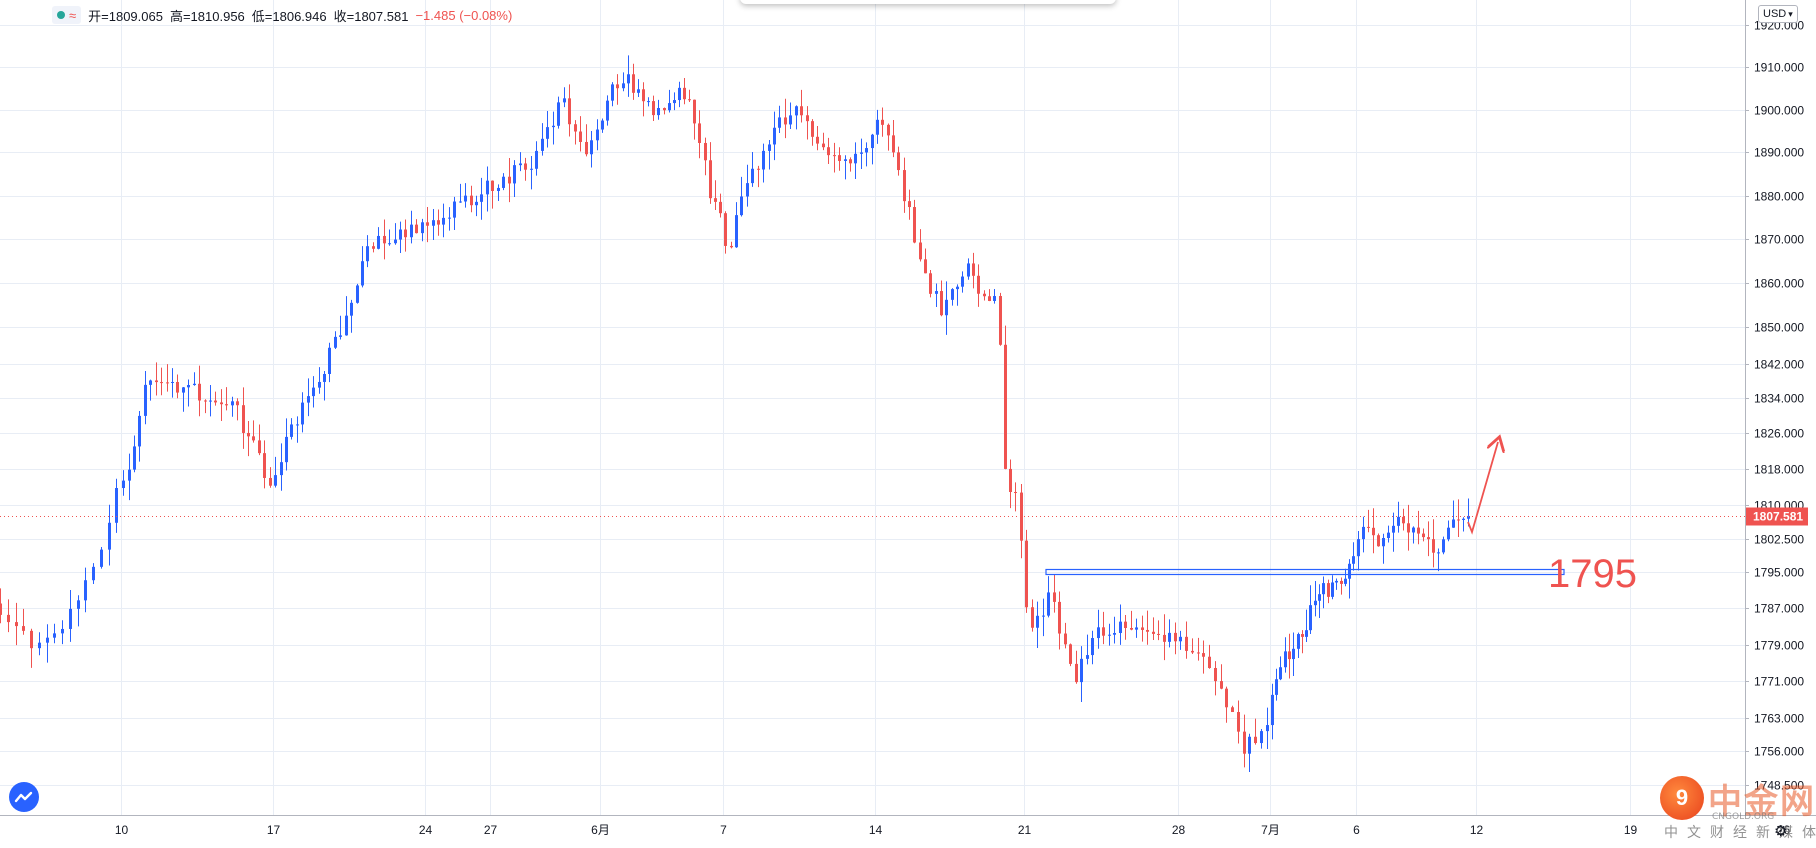 The height and width of the screenshot is (848, 1816). I want to click on time-axis: 10 17 24 27 6月 7 14 21 28 7月 6 12 19 26, so click(908, 826).